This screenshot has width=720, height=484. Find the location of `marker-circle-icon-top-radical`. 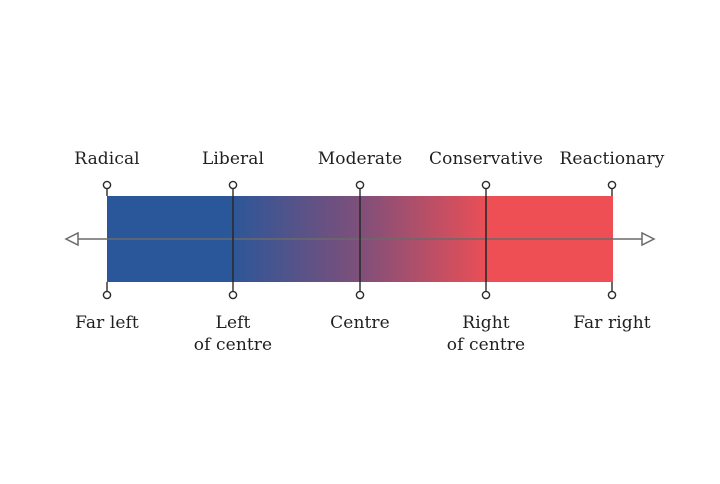

marker-circle-icon-top-radical is located at coordinates (107, 185).